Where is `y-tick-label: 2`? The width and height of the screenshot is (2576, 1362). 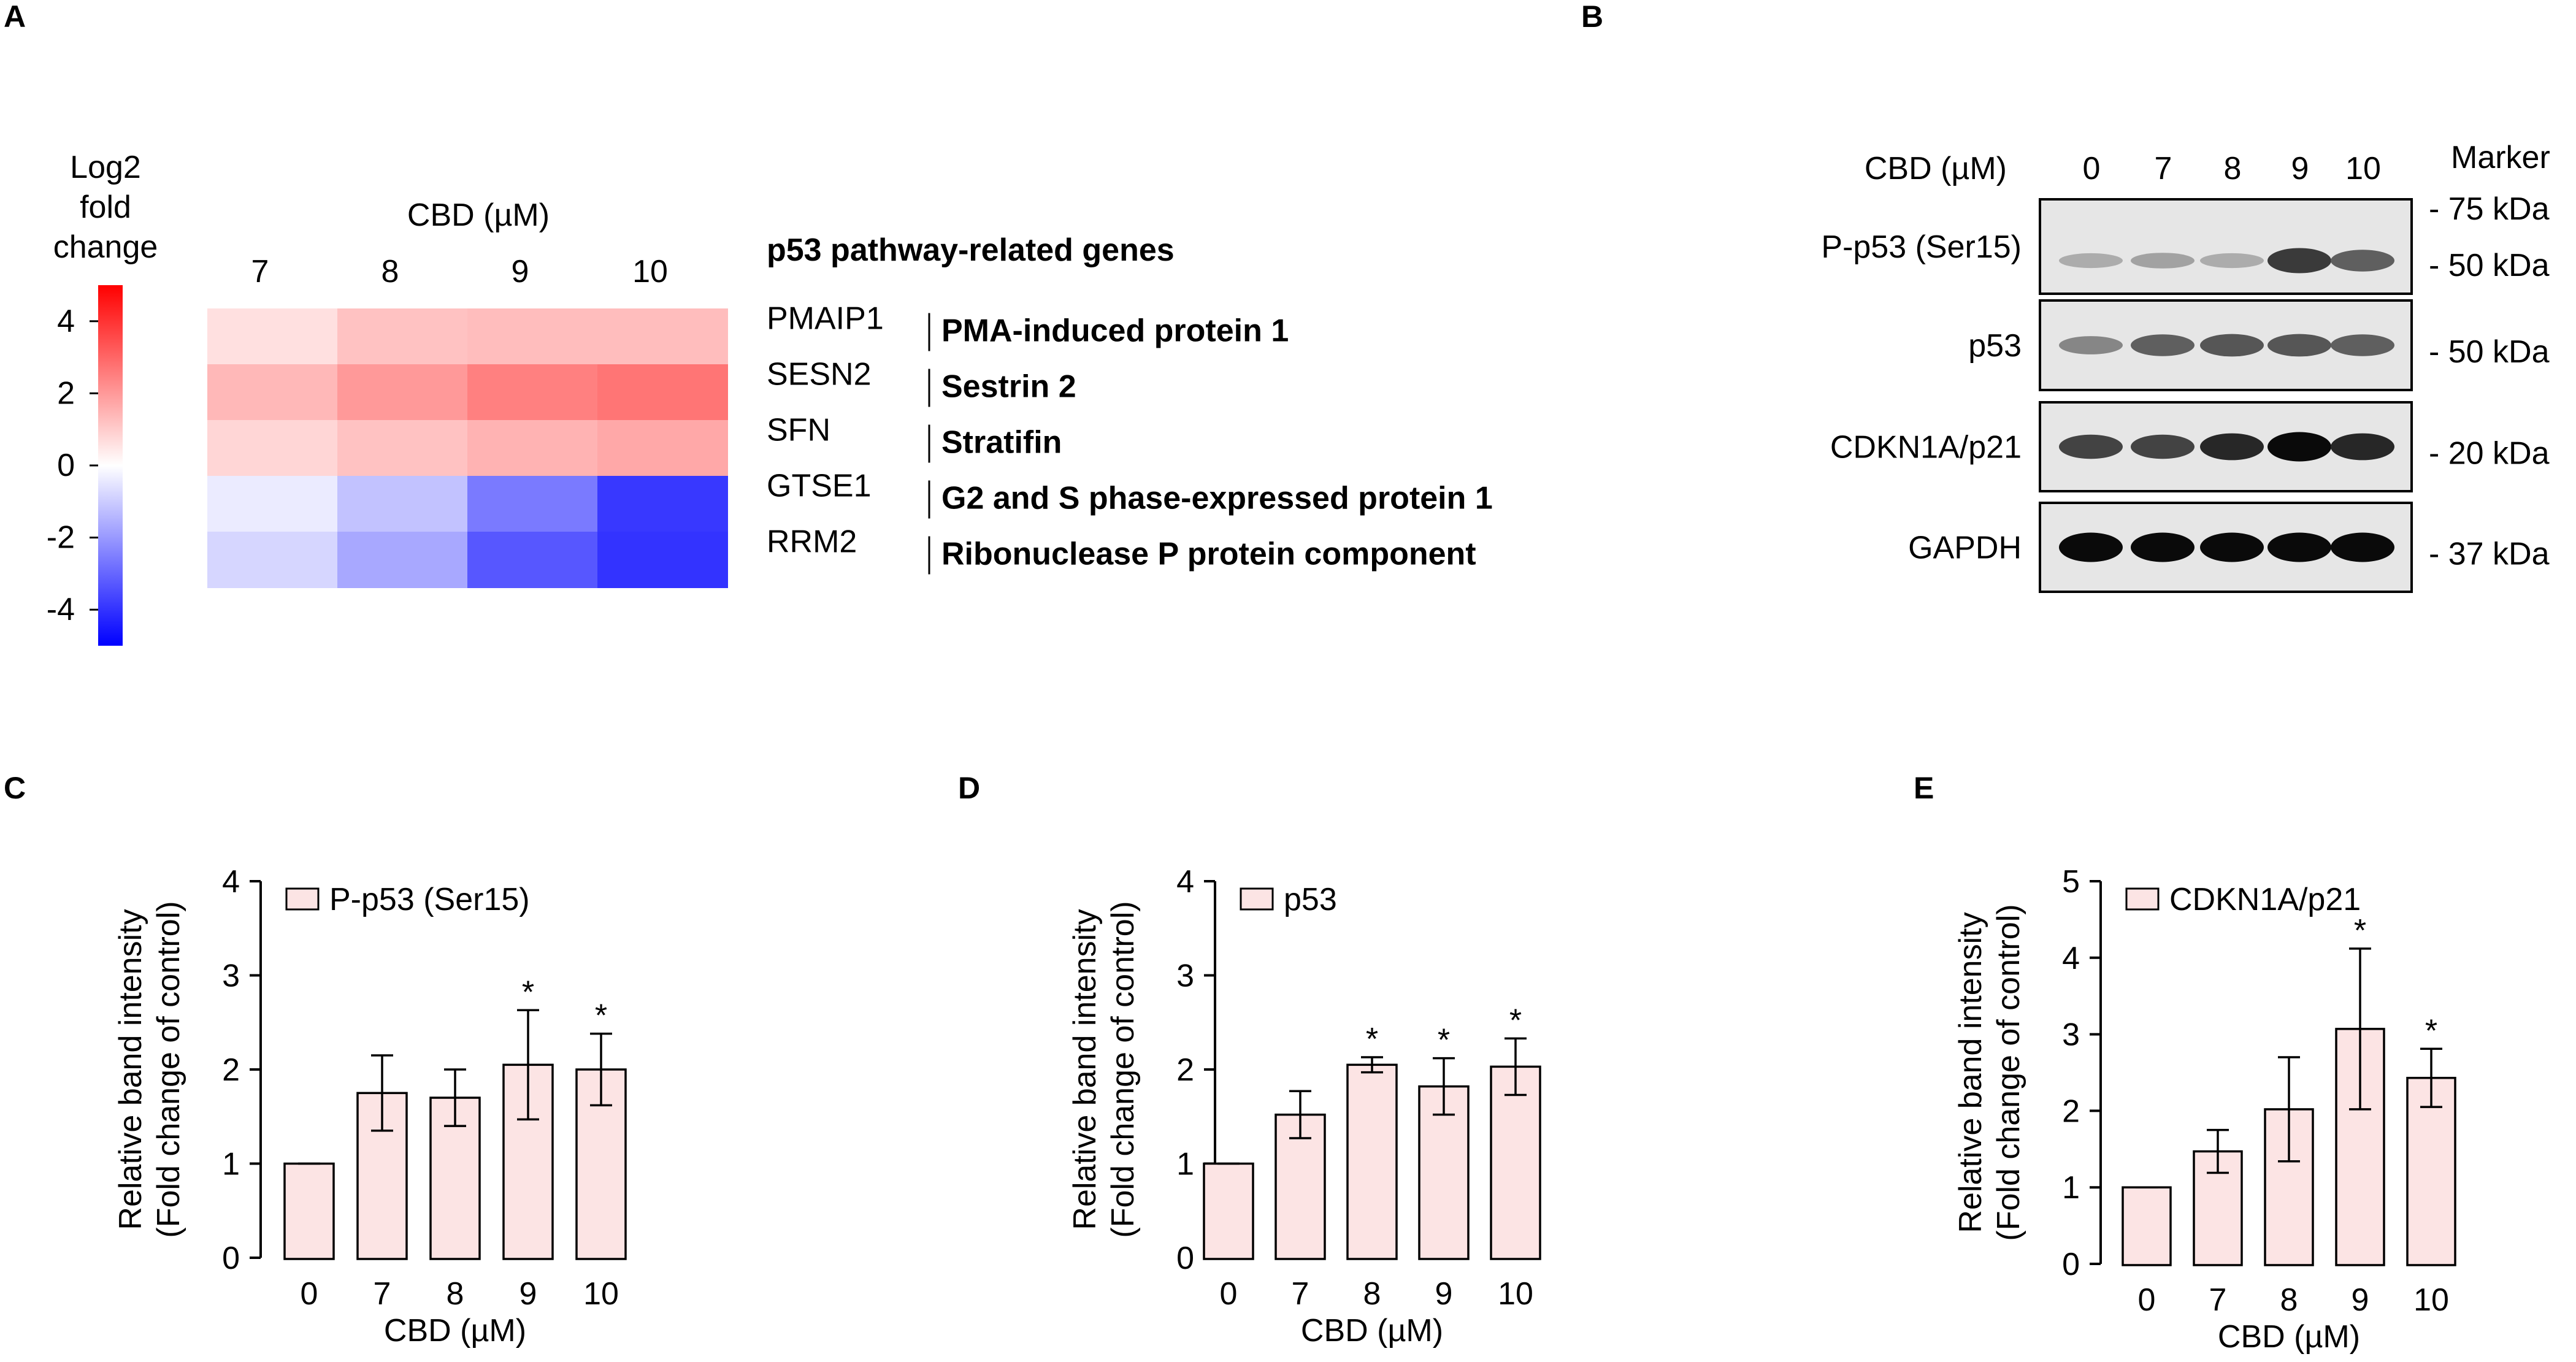
y-tick-label: 2 is located at coordinates (231, 1070).